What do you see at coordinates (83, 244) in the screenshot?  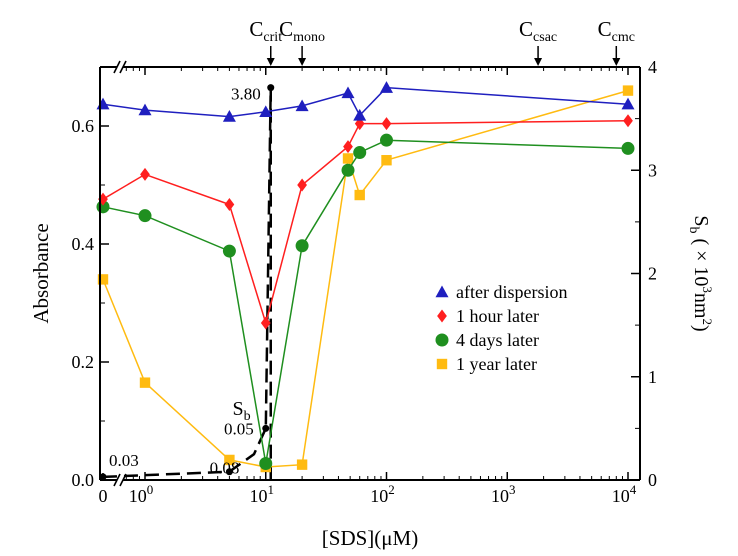 I see `y-tick-label: 0.4` at bounding box center [83, 244].